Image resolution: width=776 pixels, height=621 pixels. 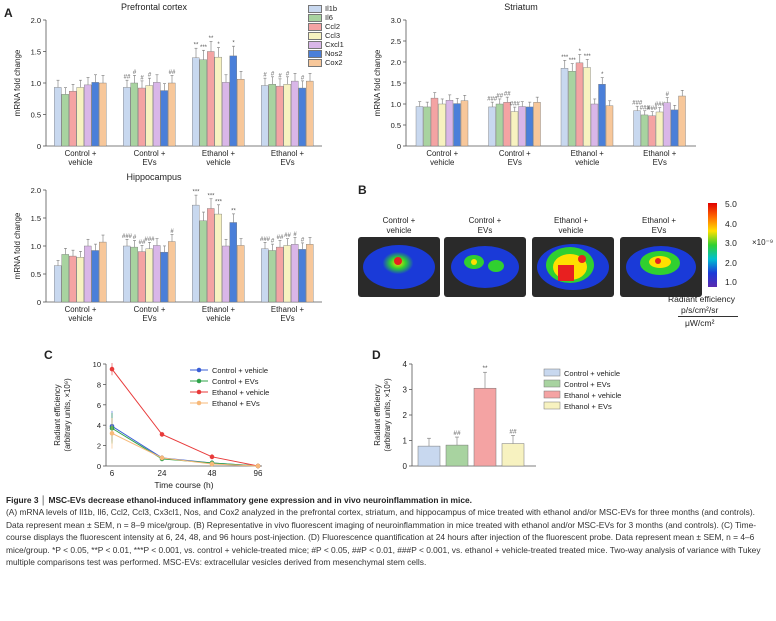 What do you see at coordinates (17, 82) in the screenshot?
I see `y-axis-label: mRNA fold change` at bounding box center [17, 82].